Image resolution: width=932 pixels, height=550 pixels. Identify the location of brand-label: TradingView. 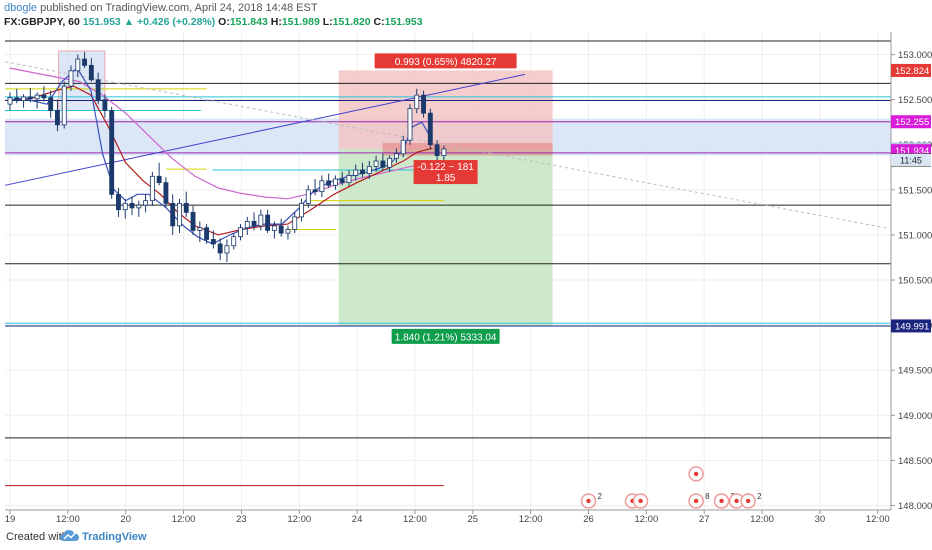
(114, 537).